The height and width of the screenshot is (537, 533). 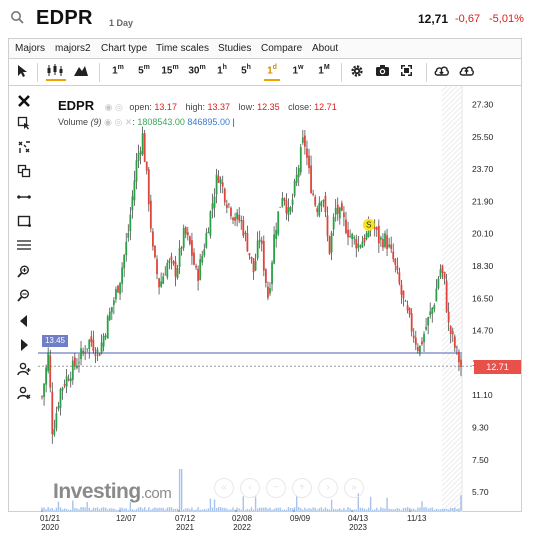 I want to click on timeframe-5m: 5m, so click(x=144, y=70).